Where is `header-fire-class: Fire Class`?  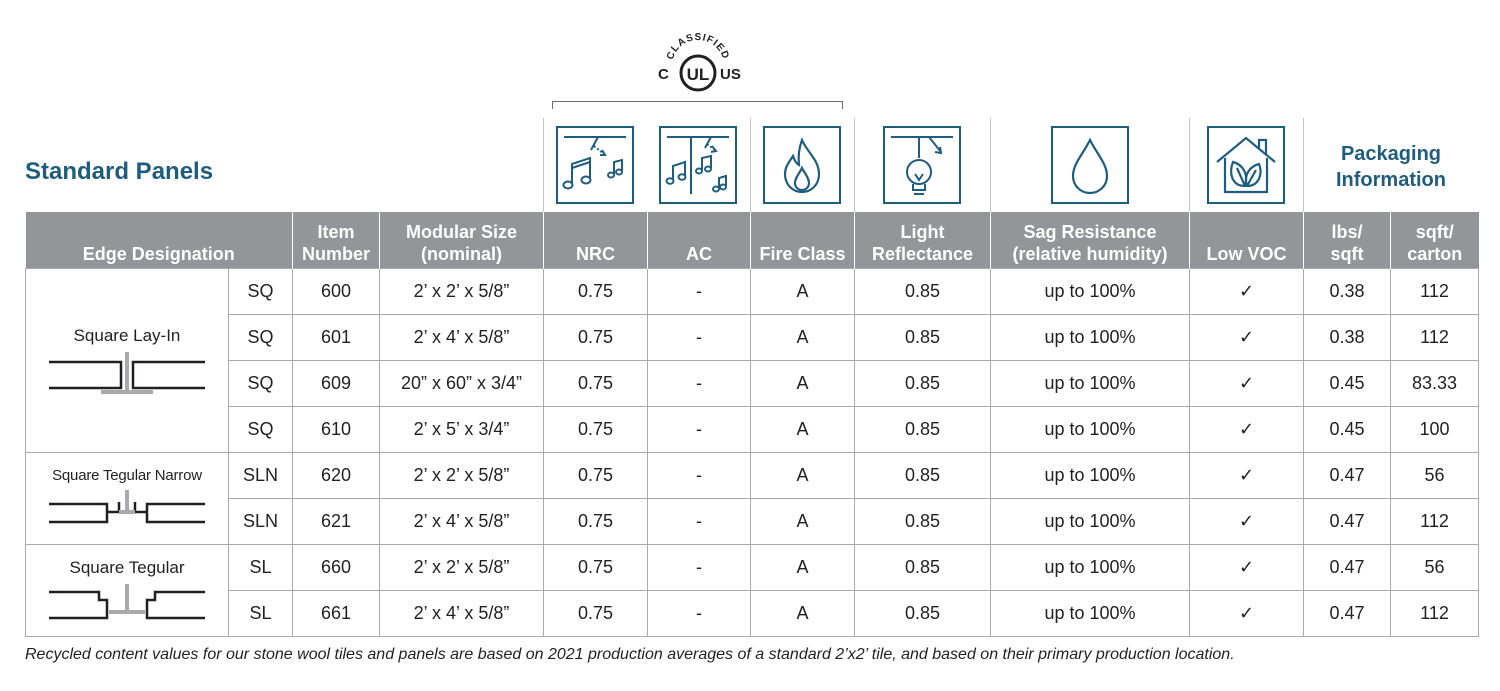 header-fire-class: Fire Class is located at coordinates (802, 240).